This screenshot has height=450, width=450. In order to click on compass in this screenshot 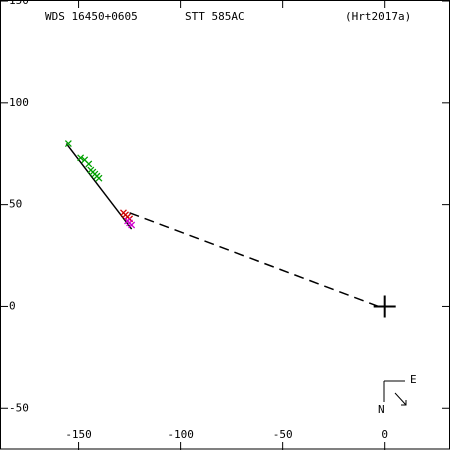, I will do `click(395, 393)`.